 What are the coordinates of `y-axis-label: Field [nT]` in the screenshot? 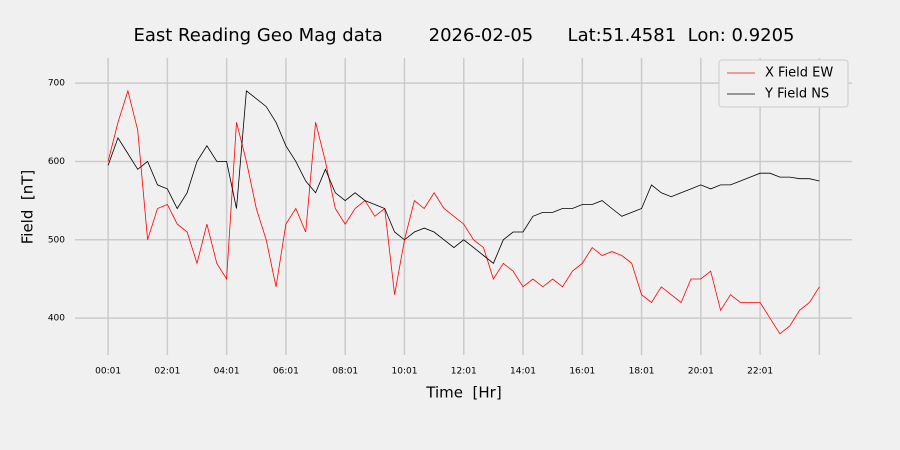 It's located at (28, 207).